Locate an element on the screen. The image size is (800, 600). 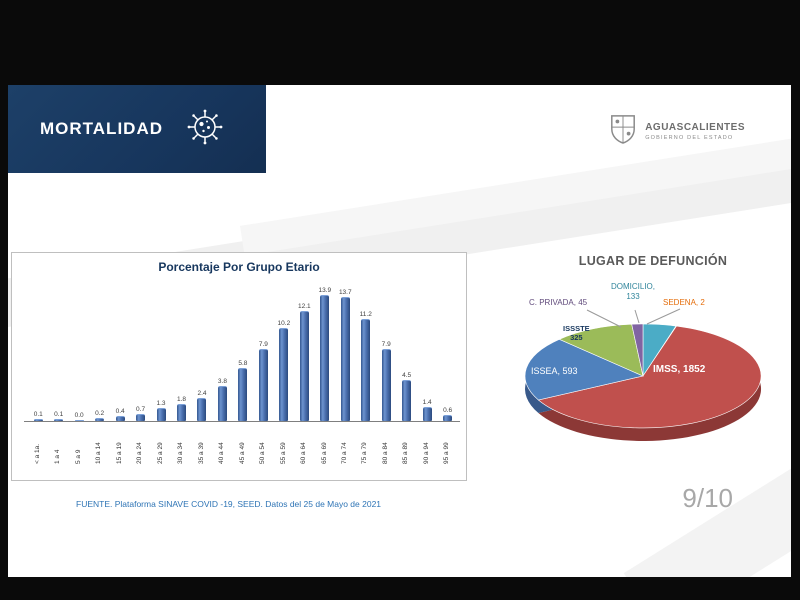
bar-item: 11.2 75 a 79 is located at coordinates (366, 372).